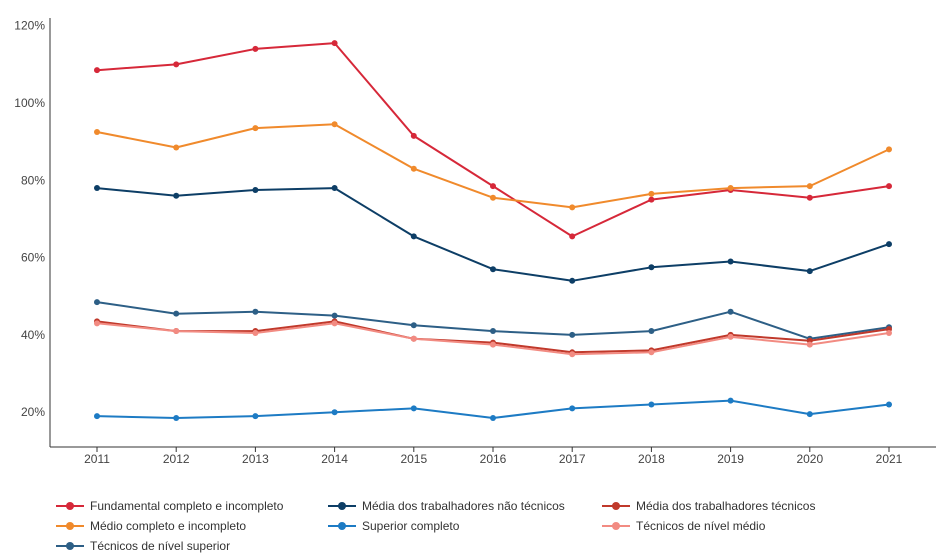  Describe the element at coordinates (29, 219) in the screenshot. I see `y-tick-labels: 20% 40% 60% 80% 100% 120%` at that location.